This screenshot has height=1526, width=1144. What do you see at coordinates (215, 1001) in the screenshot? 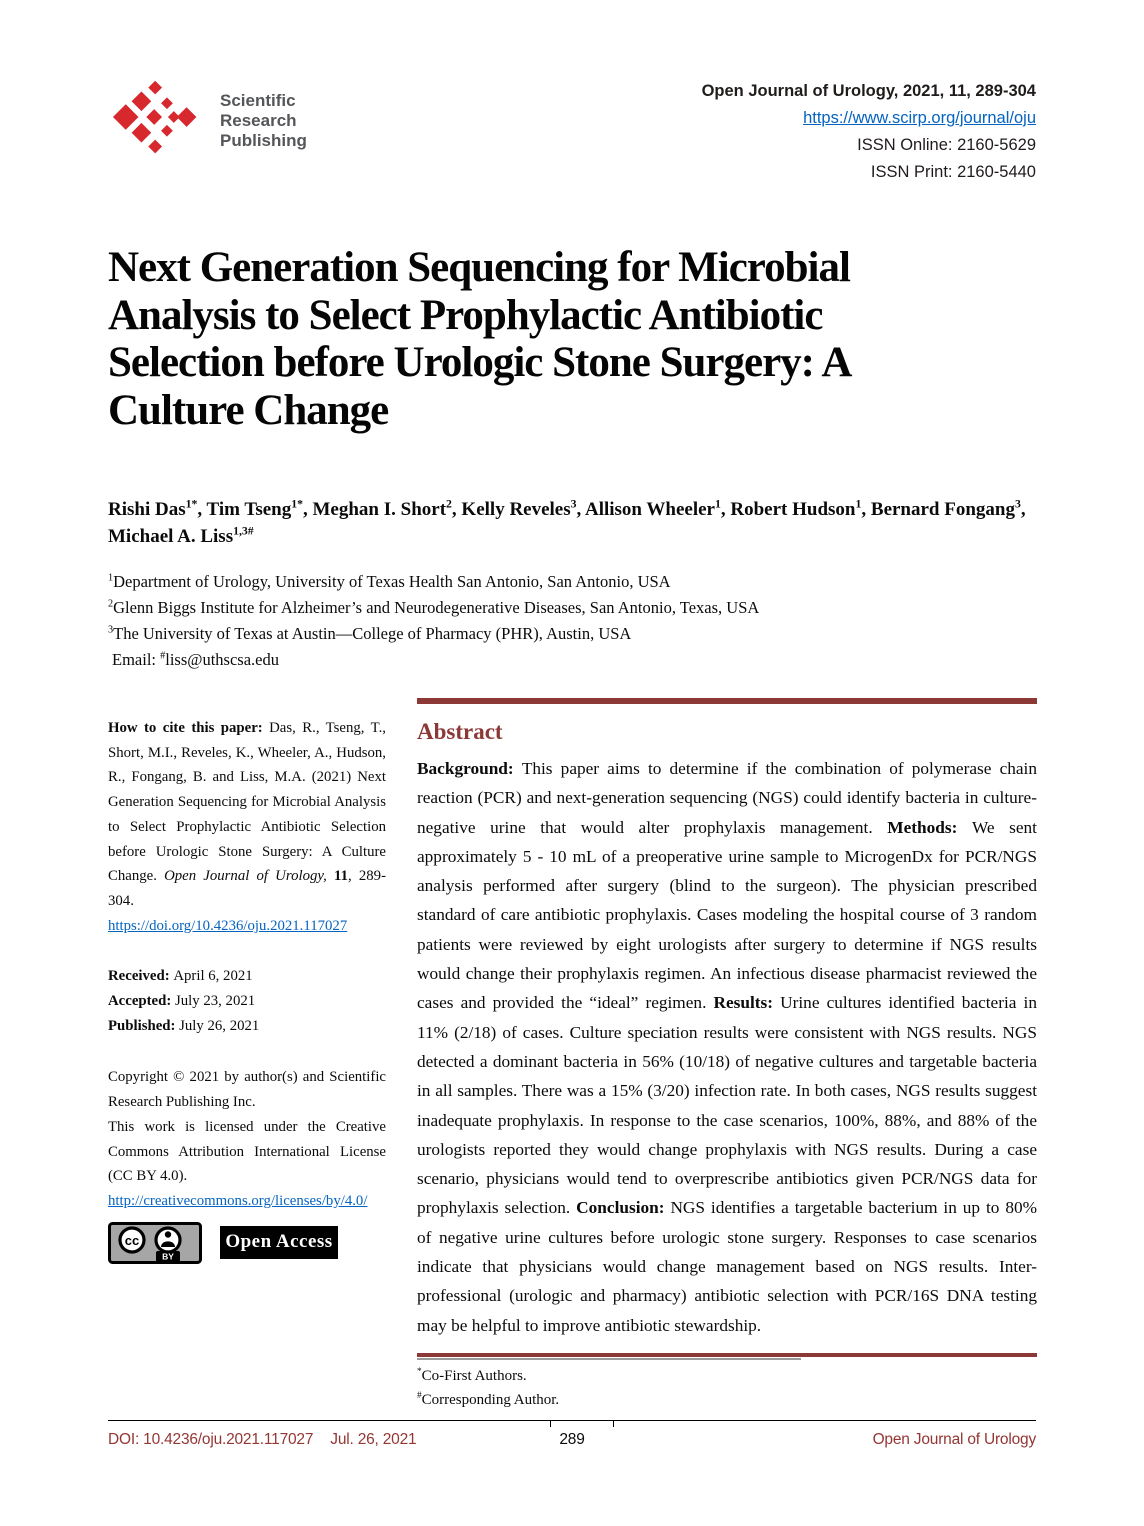
I see `accepted-date: July 23, 2021` at bounding box center [215, 1001].